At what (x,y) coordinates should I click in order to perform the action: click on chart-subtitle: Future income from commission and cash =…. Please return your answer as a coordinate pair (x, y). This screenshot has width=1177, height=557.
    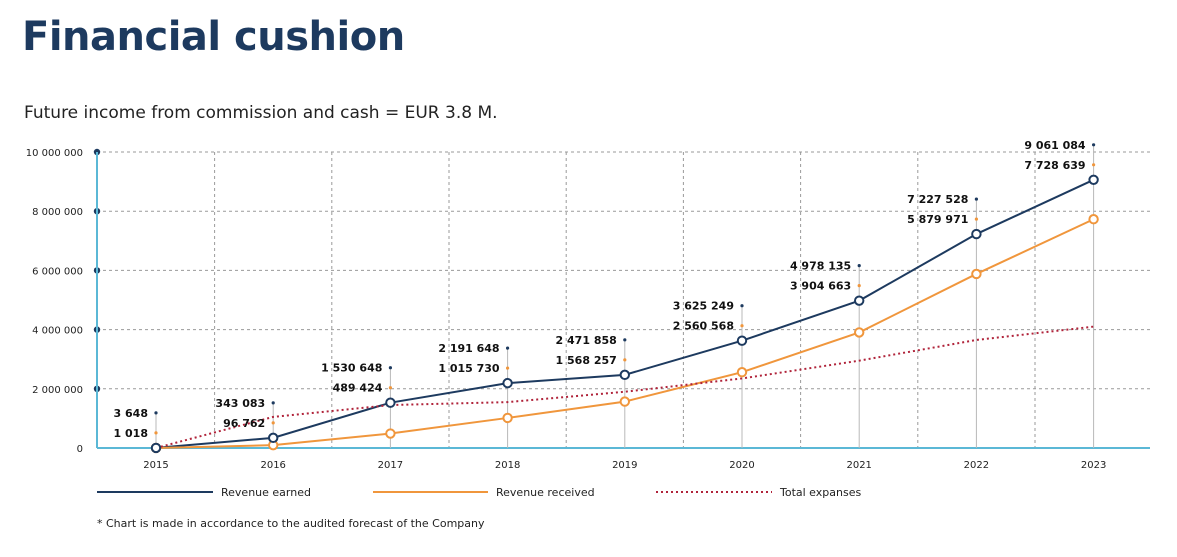
    Looking at the image, I should click on (261, 113).